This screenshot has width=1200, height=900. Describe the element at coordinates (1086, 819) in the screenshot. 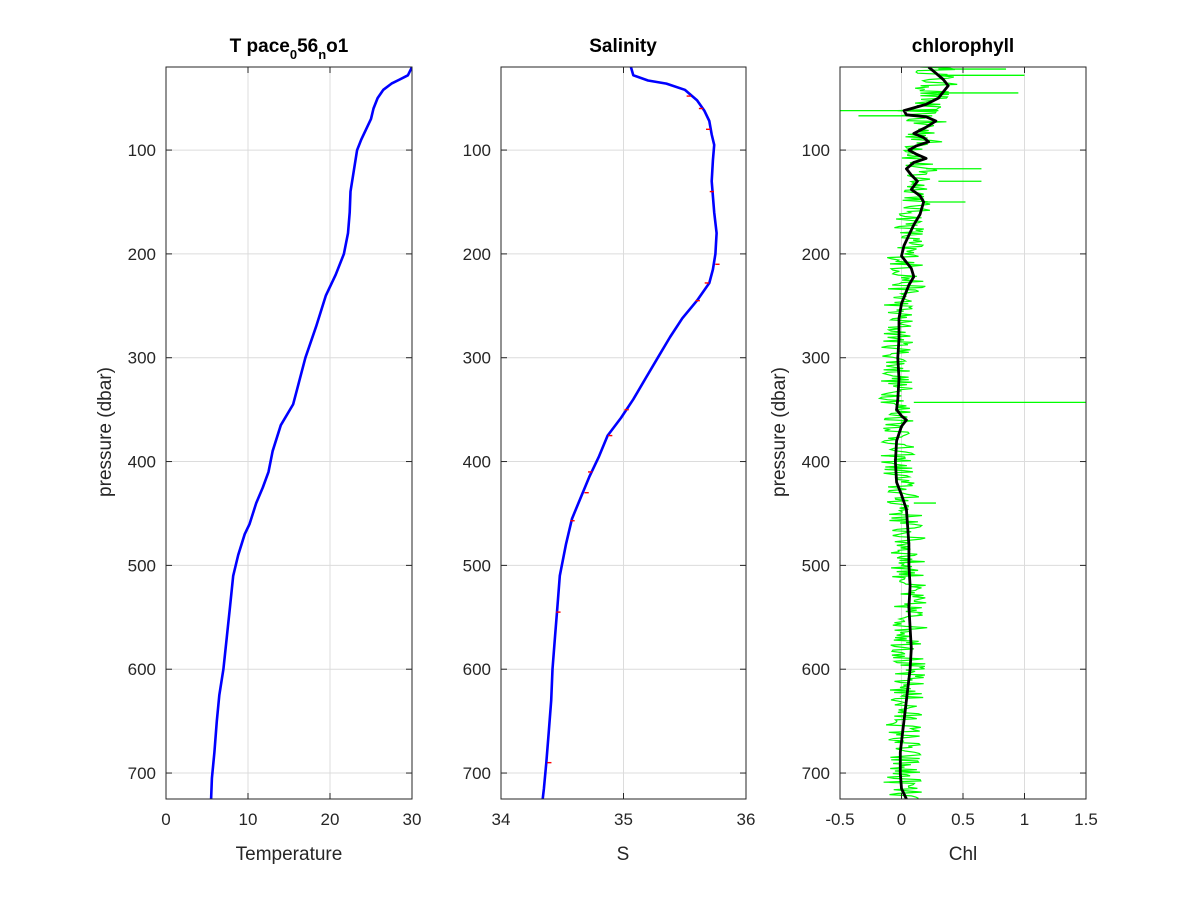

I see `chlorophyll-xtick-label-4: 1.5` at that location.